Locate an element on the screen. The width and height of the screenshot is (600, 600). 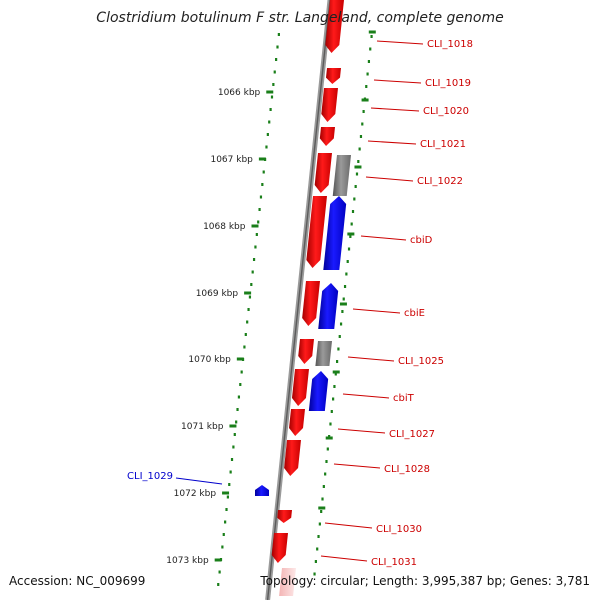
gene-label: cbiE is located at coordinates (414, 313).